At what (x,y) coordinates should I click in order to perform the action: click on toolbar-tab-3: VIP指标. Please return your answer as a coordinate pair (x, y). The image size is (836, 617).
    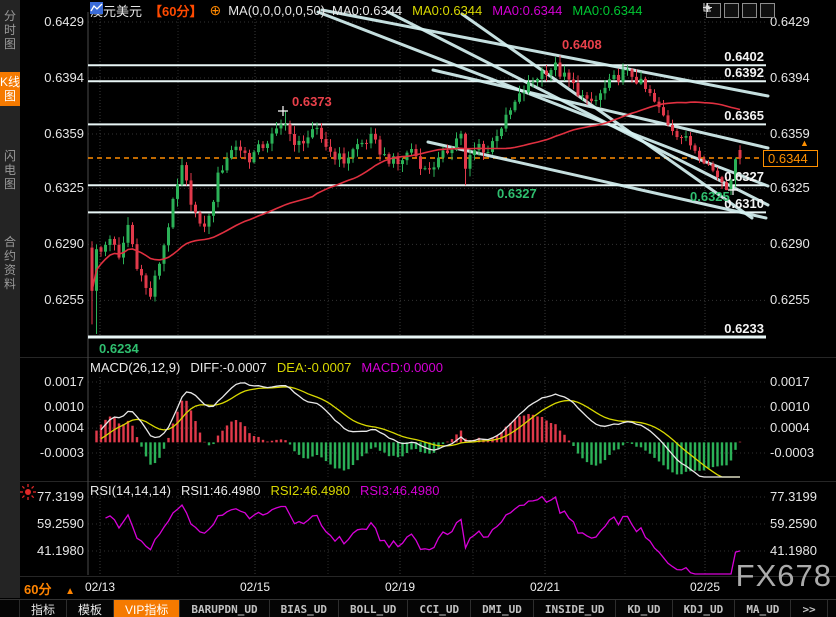
    Looking at the image, I should click on (147, 608).